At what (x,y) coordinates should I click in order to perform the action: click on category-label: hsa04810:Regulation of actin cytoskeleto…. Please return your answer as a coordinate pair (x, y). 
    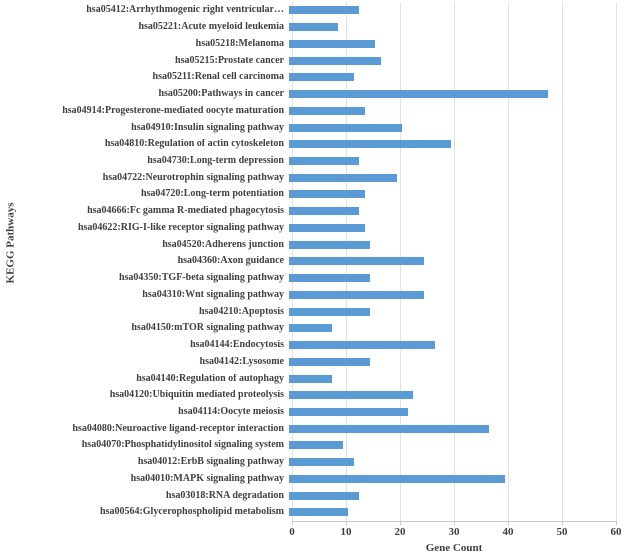
    Looking at the image, I should click on (194, 144).